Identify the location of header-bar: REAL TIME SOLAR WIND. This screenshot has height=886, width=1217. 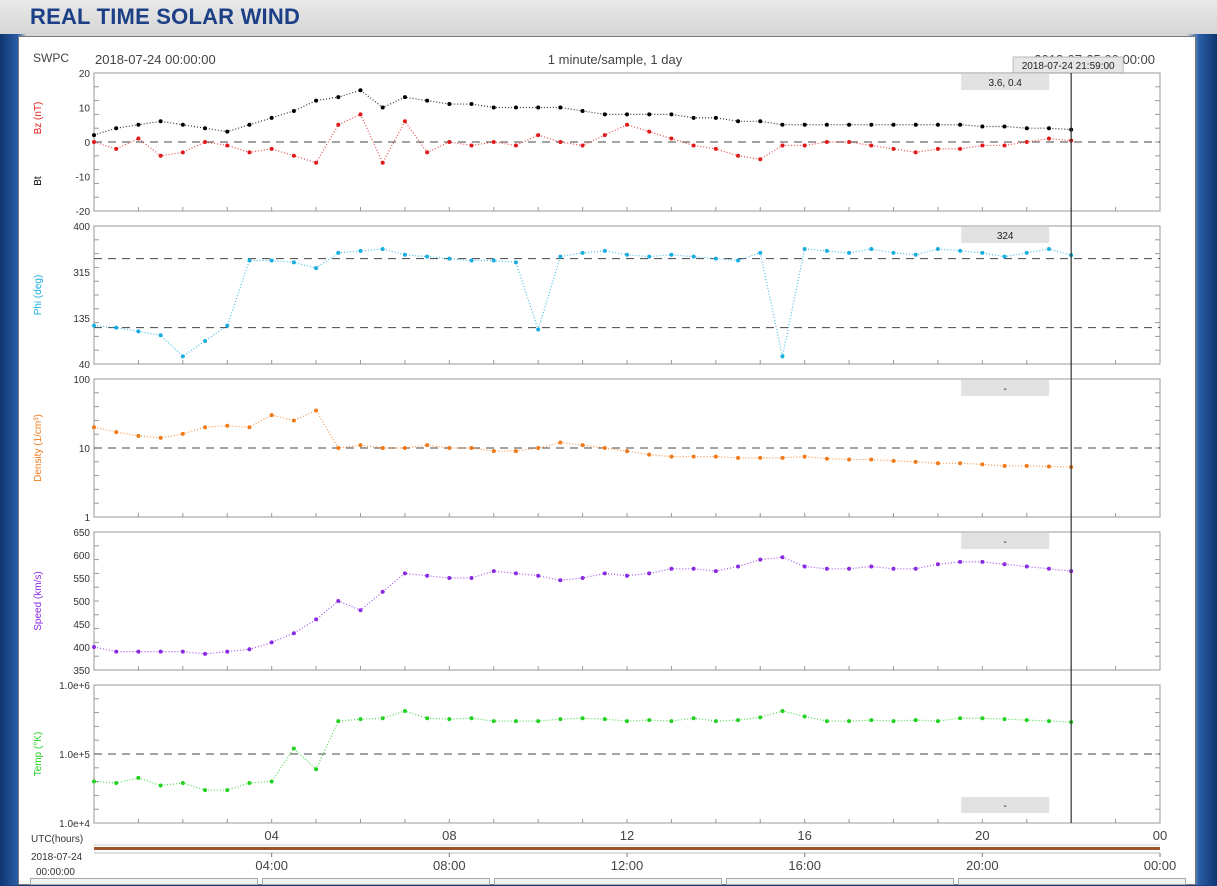
(608, 17).